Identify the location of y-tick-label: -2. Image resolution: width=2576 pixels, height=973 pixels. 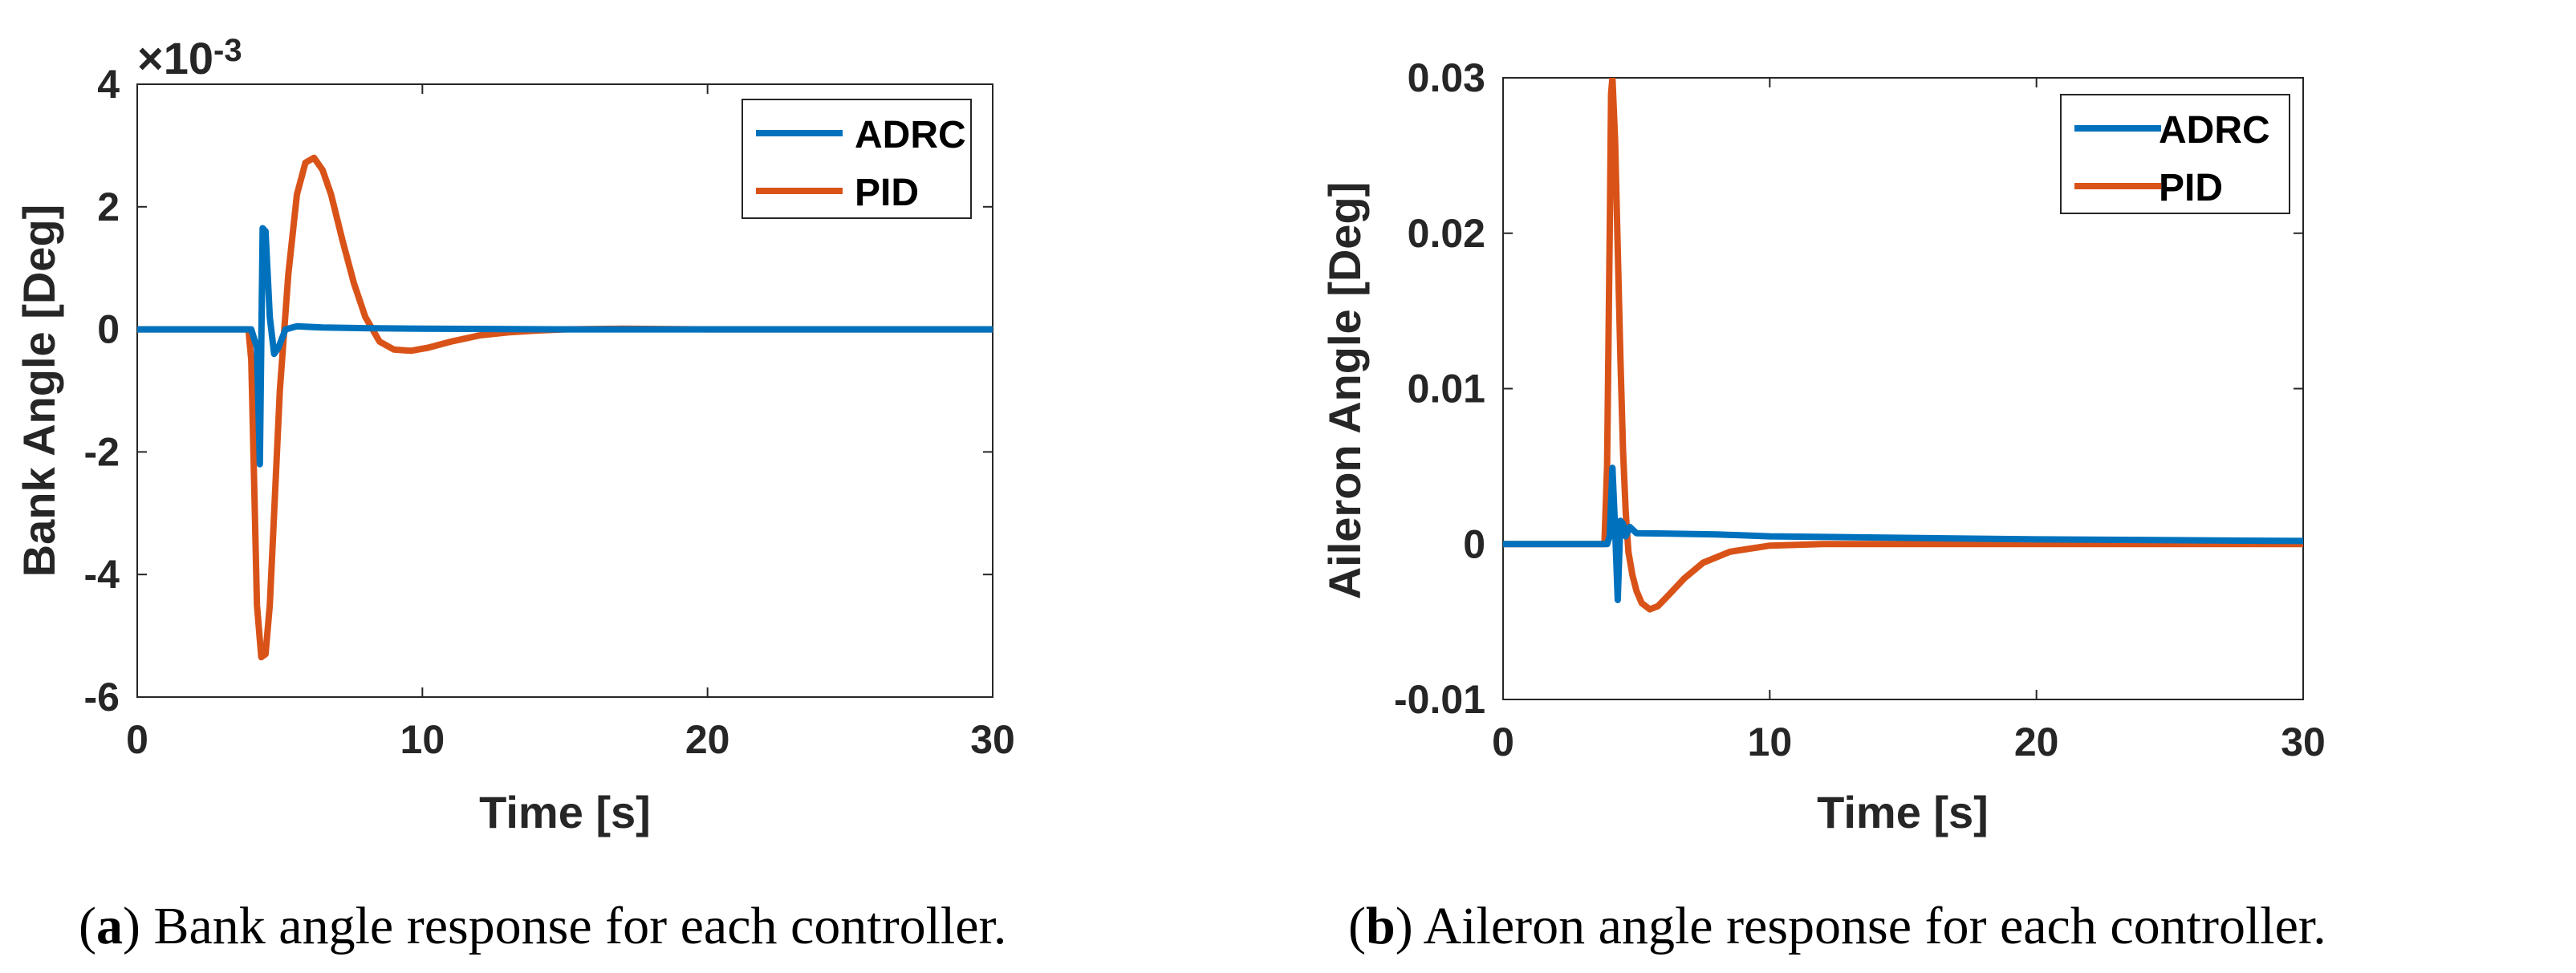
(102, 451).